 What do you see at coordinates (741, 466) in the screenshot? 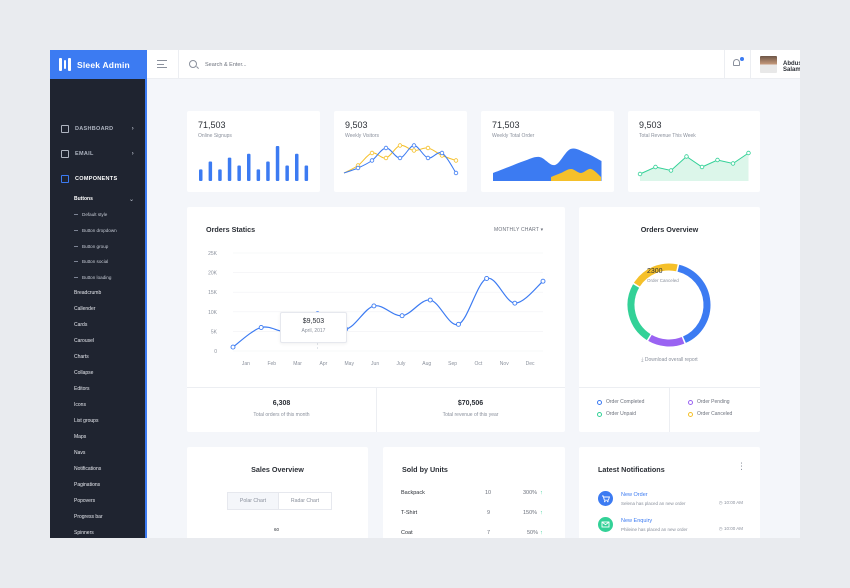
I see `more-vertical-icon: ⋮` at bounding box center [741, 466].